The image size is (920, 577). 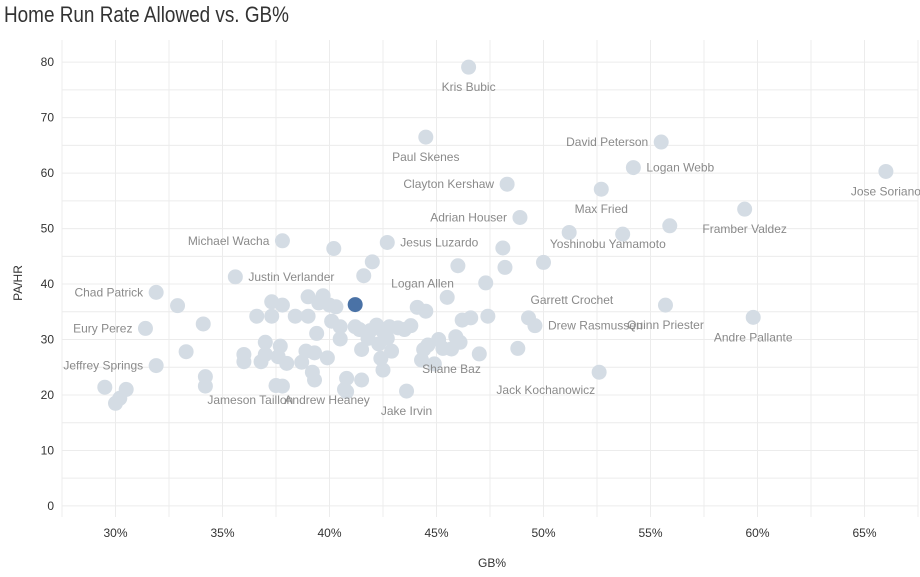 What do you see at coordinates (103, 366) in the screenshot?
I see `point-label: Jeffrey Springs` at bounding box center [103, 366].